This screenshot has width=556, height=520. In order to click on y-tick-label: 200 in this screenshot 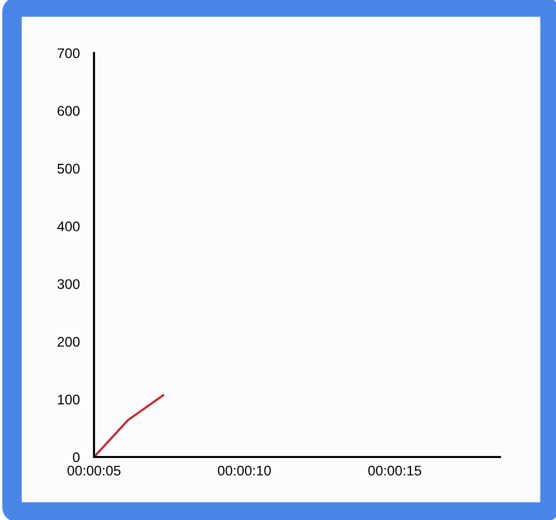, I will do `click(69, 341)`.